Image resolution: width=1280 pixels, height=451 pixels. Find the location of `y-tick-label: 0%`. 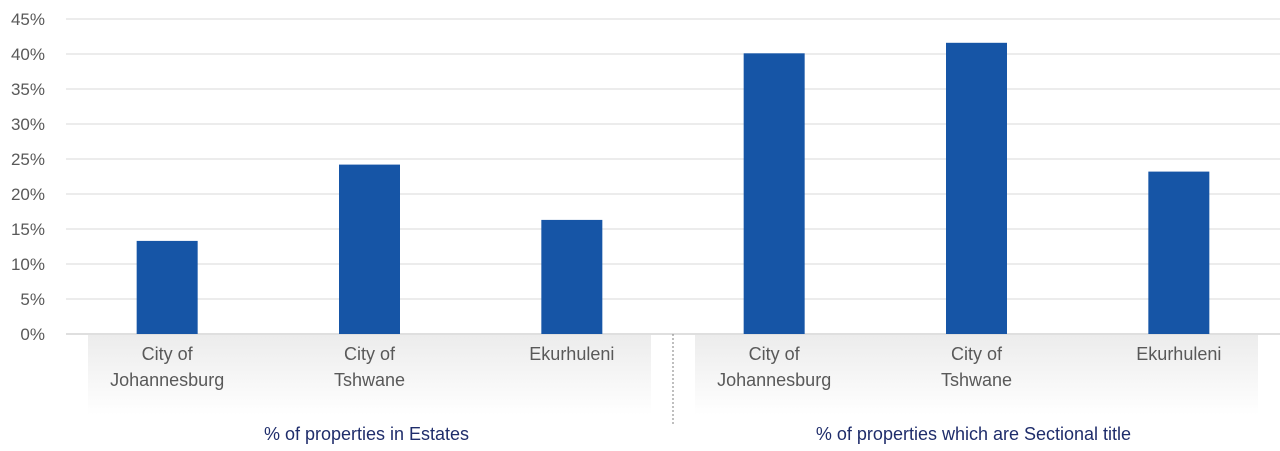

y-tick-label: 0% is located at coordinates (32, 334).